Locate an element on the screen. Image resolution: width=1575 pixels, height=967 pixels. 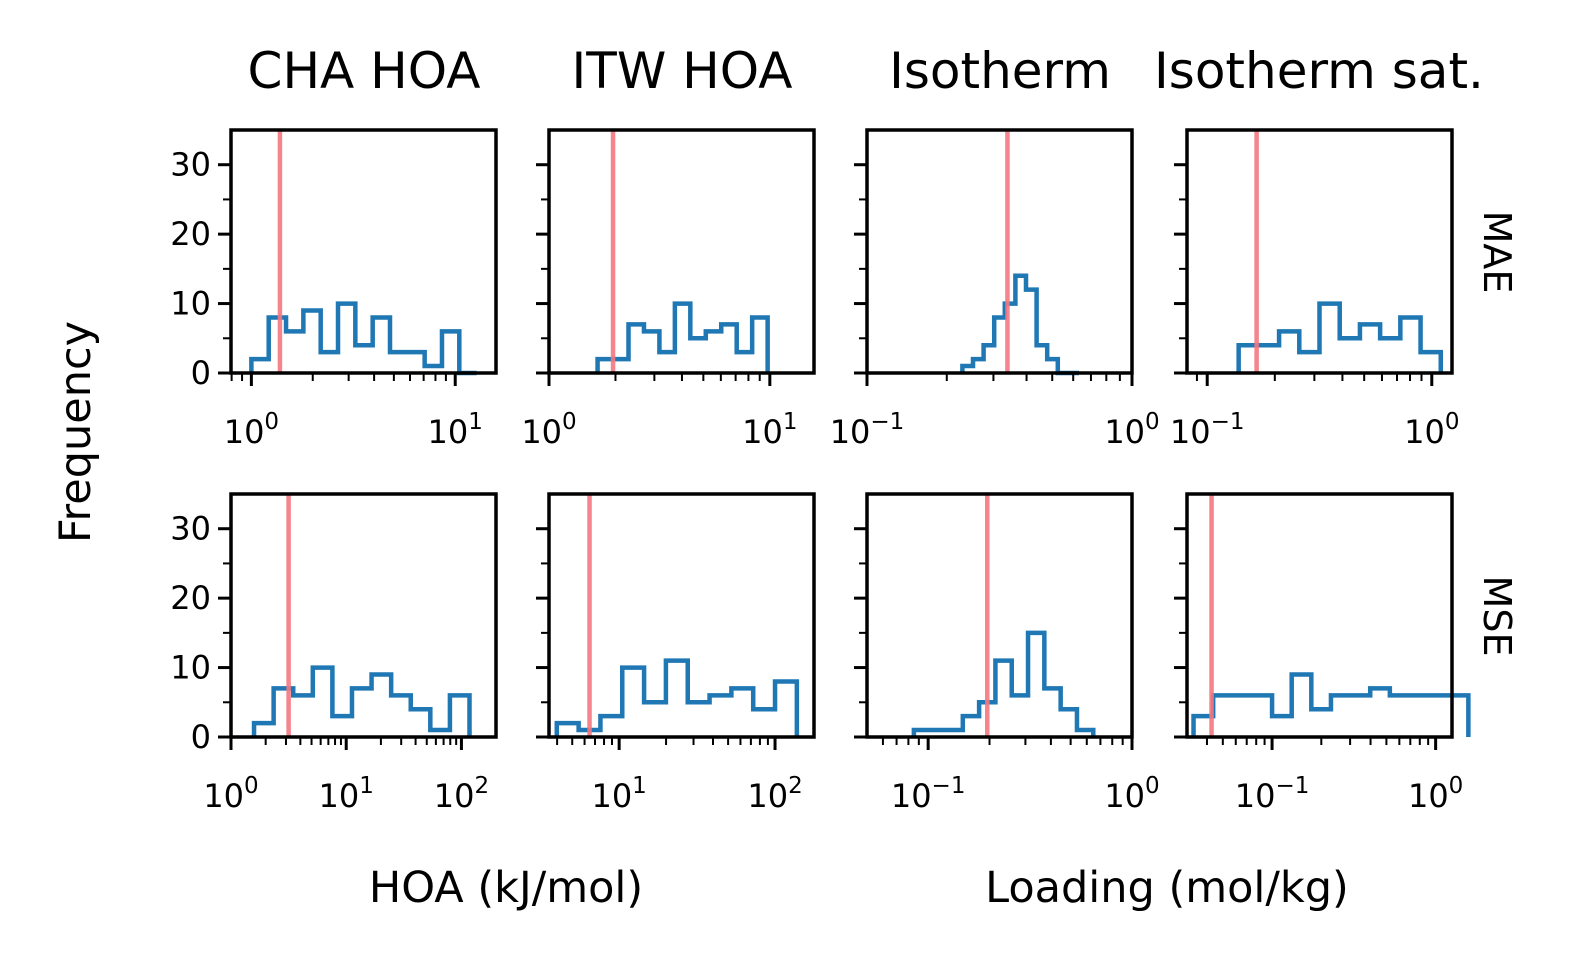
panel-mae-0: 0 10 20 30 100 10¹ is located at coordinates (334, 289).